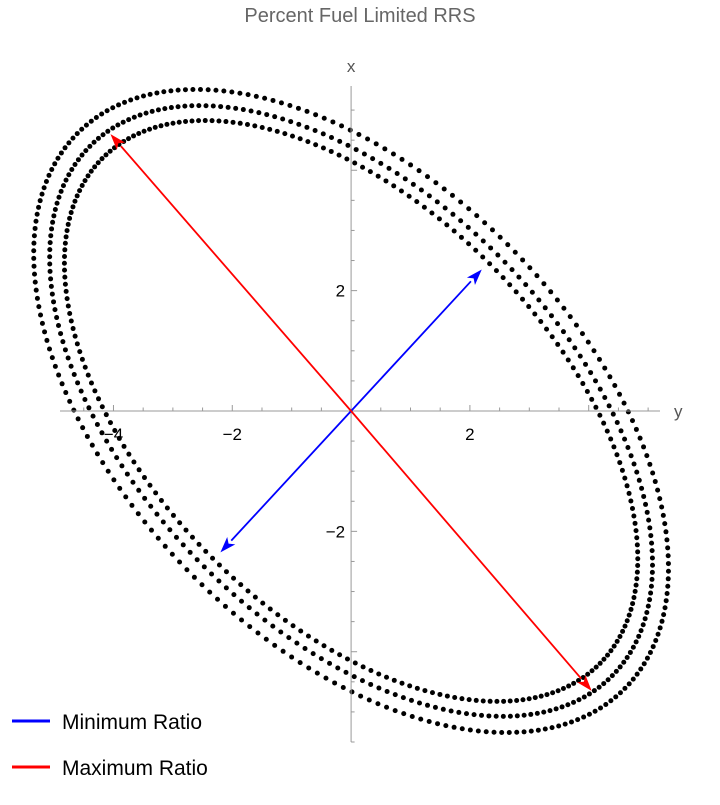 The image size is (720, 805). What do you see at coordinates (340, 291) in the screenshot?
I see `y-tick-label: 2` at bounding box center [340, 291].